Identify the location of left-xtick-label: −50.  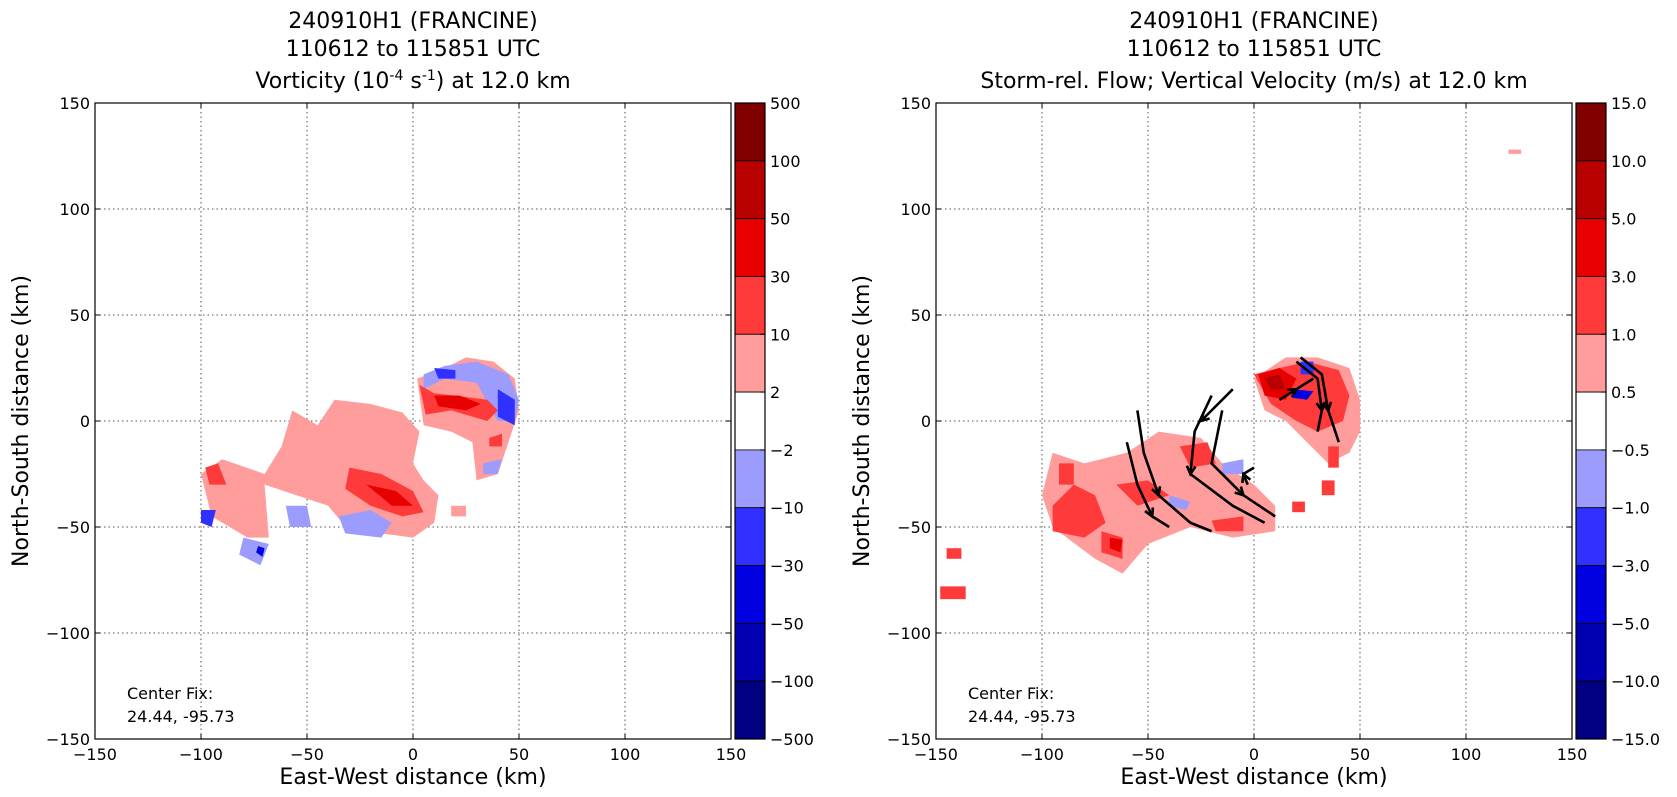
(307, 754).